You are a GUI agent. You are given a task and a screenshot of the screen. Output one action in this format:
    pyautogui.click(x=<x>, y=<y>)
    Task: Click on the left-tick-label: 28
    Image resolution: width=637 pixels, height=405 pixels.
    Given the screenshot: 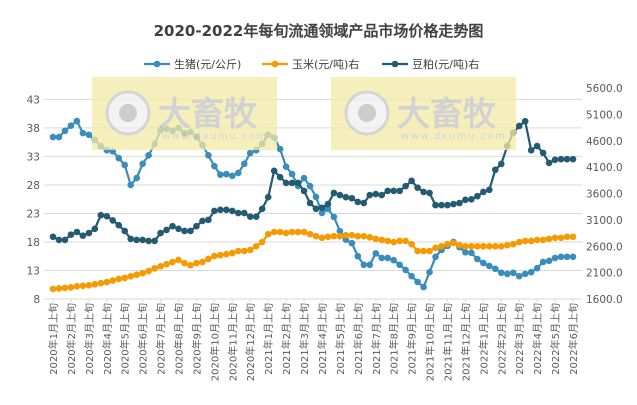 What is the action you would take?
    pyautogui.click(x=33, y=186)
    